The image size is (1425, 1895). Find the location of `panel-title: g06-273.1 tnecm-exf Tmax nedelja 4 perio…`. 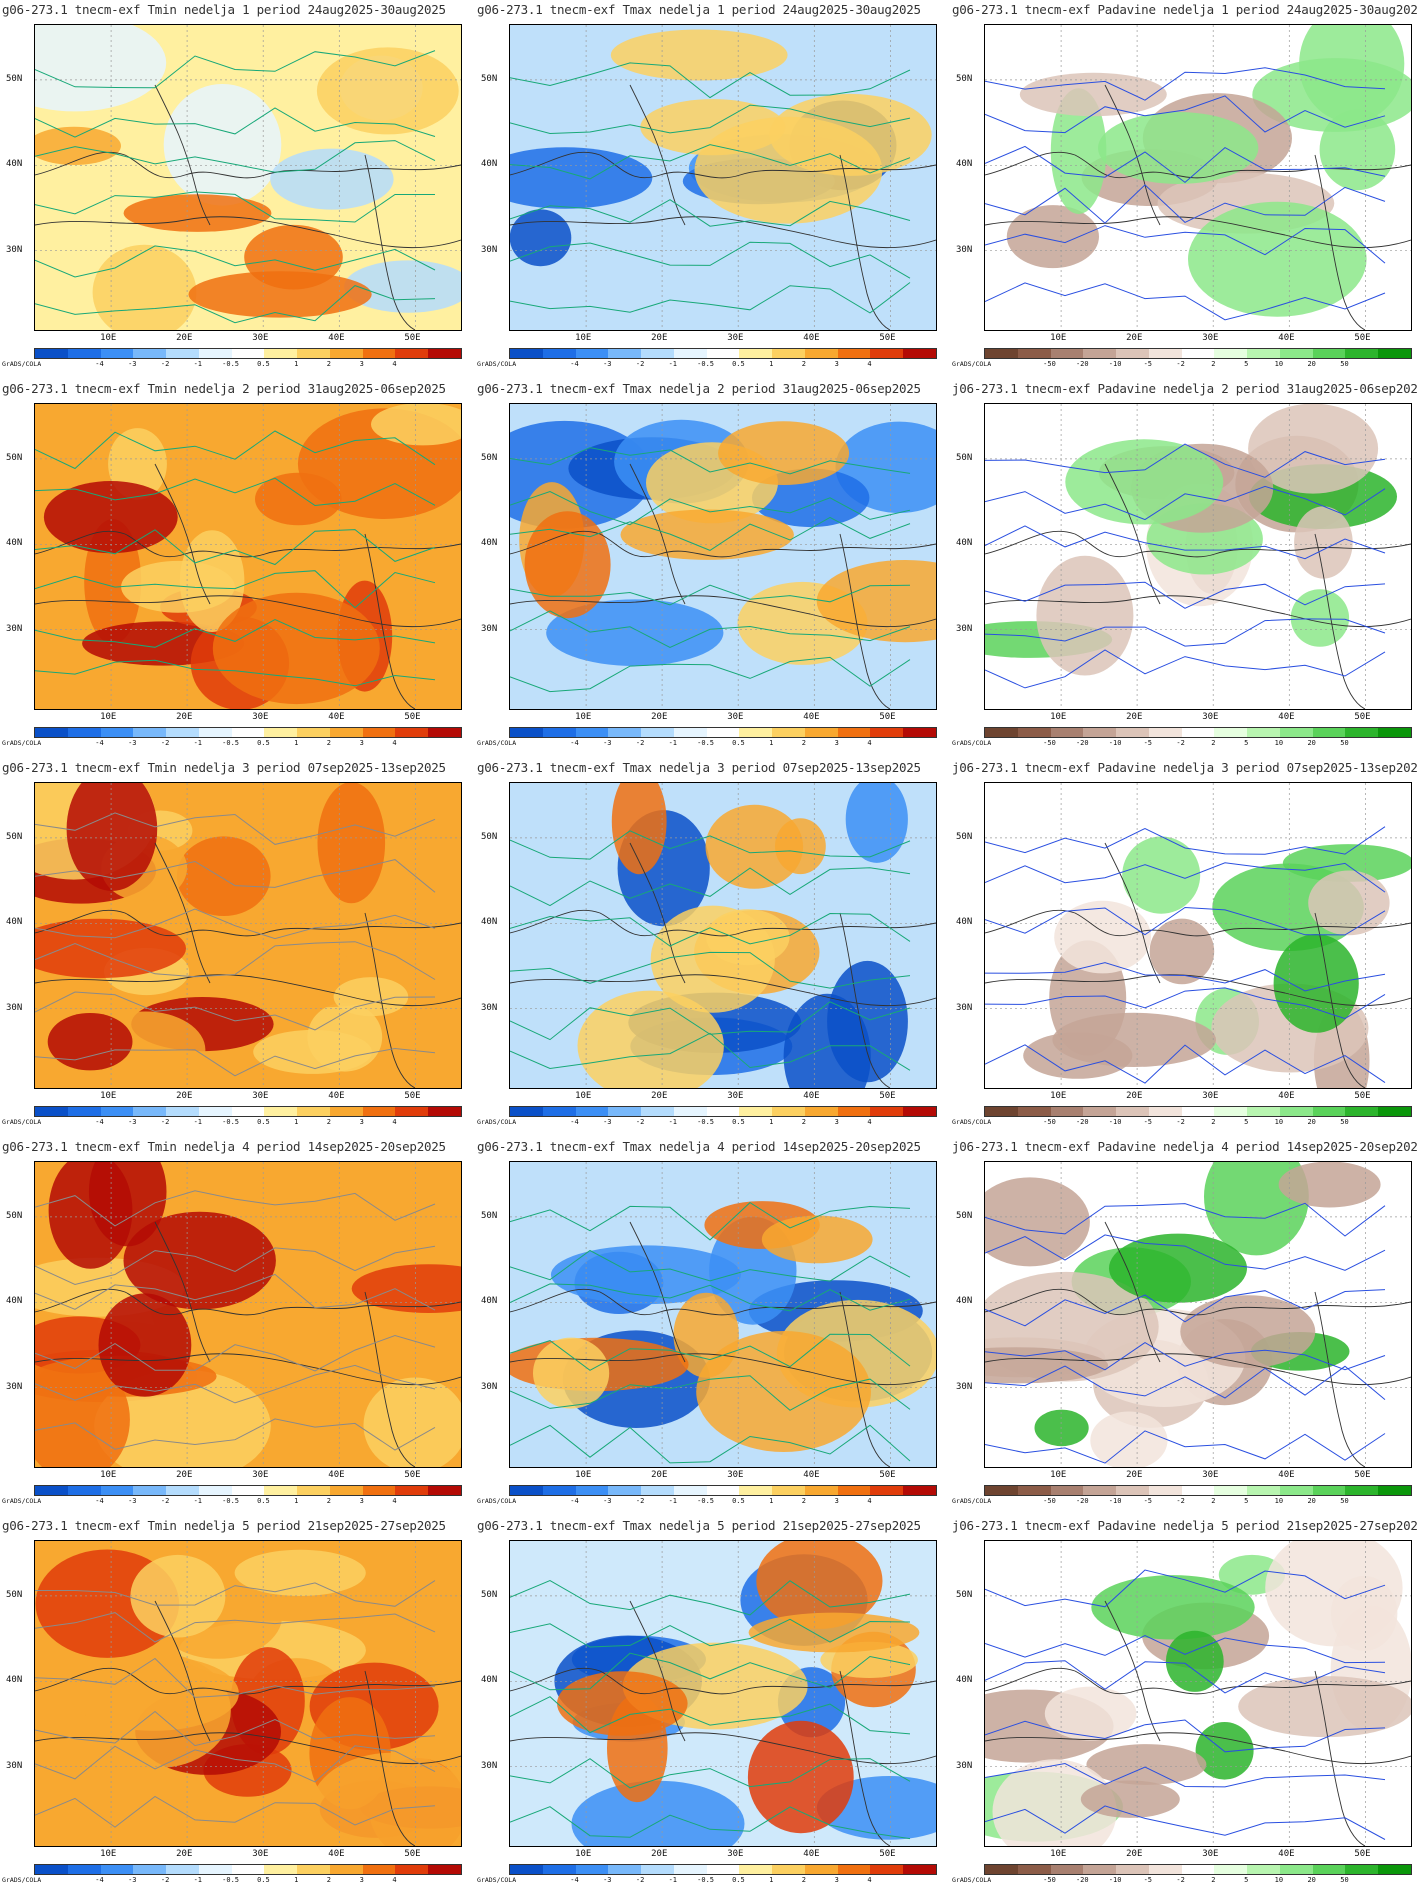

panel-title: g06-273.1 tnecm-exf Tmax nedelja 4 perio… is located at coordinates (699, 1146).